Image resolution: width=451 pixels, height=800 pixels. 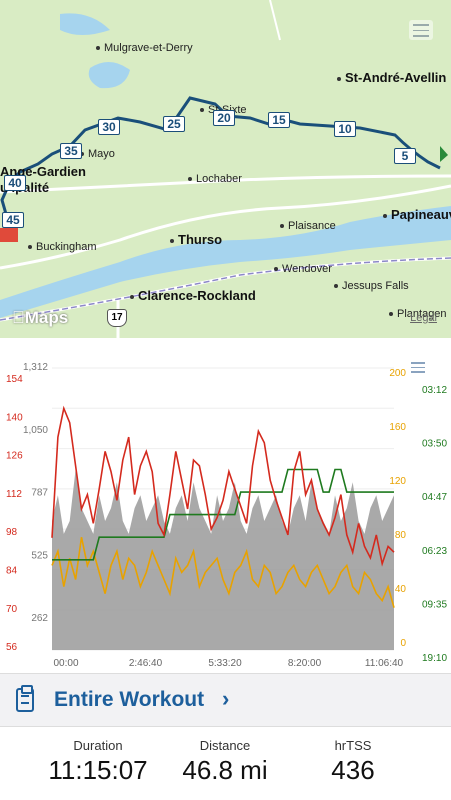 I want to click on mile-marker: 30, so click(x=109, y=127).